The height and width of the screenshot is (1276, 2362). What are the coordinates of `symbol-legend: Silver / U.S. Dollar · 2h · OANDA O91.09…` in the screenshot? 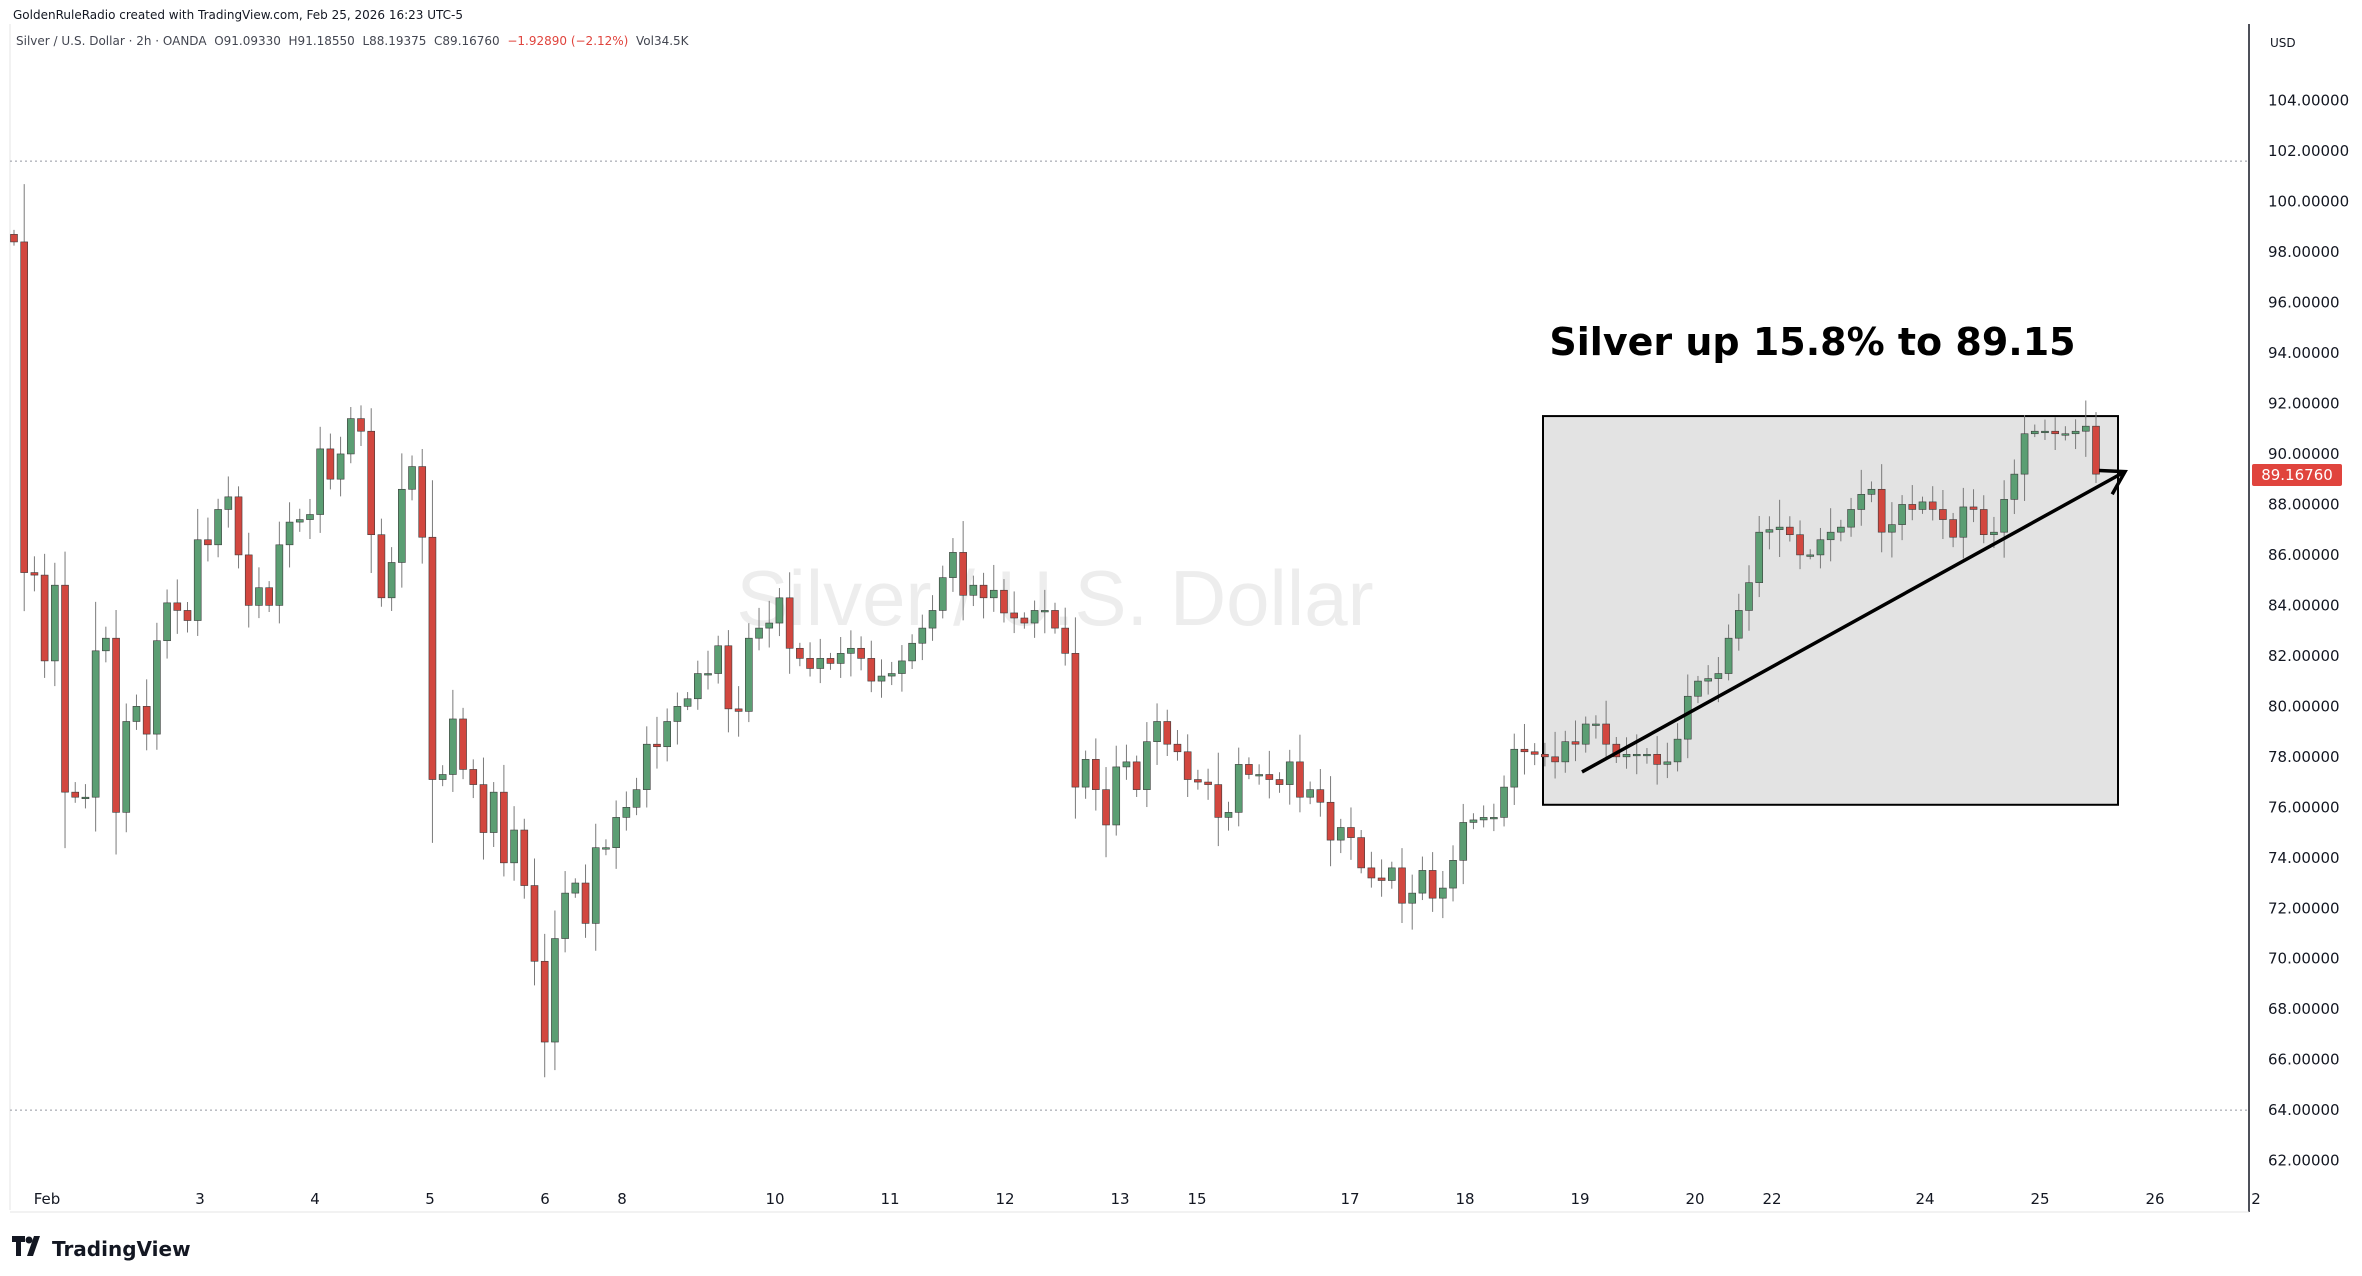 It's located at (352, 41).